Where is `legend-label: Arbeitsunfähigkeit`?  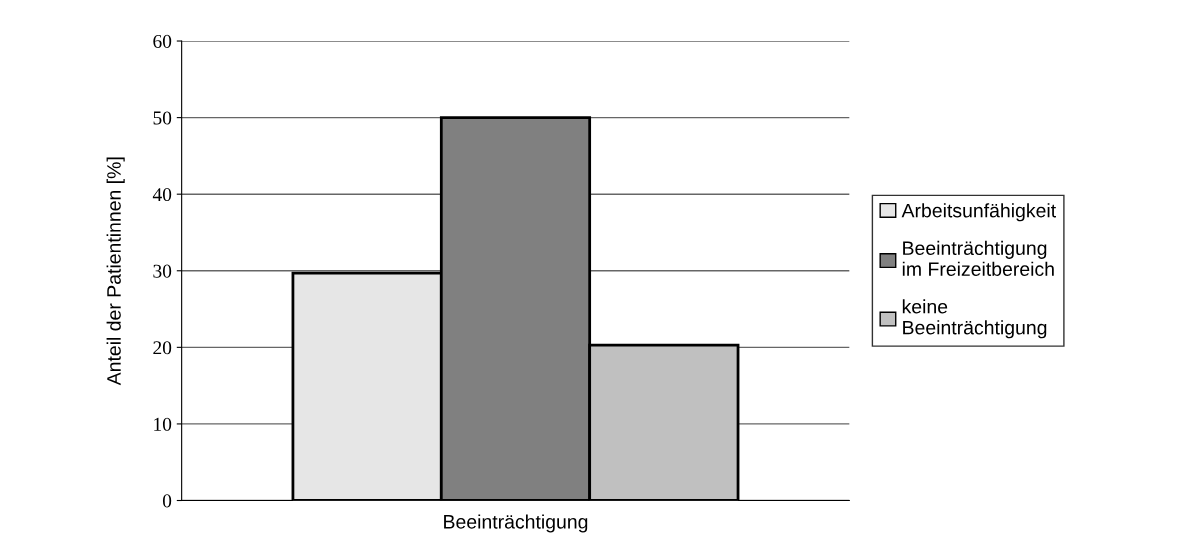 legend-label: Arbeitsunfähigkeit is located at coordinates (978, 212).